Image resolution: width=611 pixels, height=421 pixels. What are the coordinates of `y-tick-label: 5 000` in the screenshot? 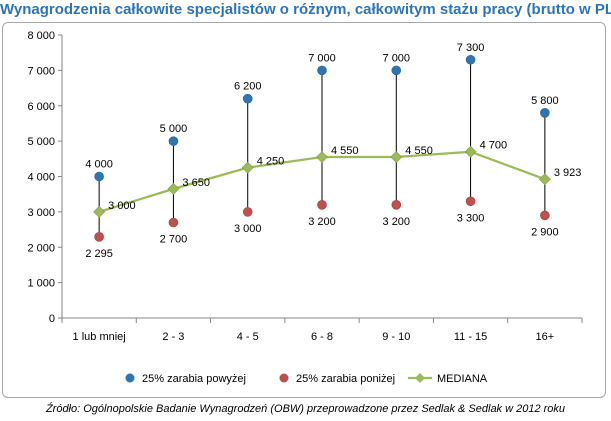 It's located at (41, 142).